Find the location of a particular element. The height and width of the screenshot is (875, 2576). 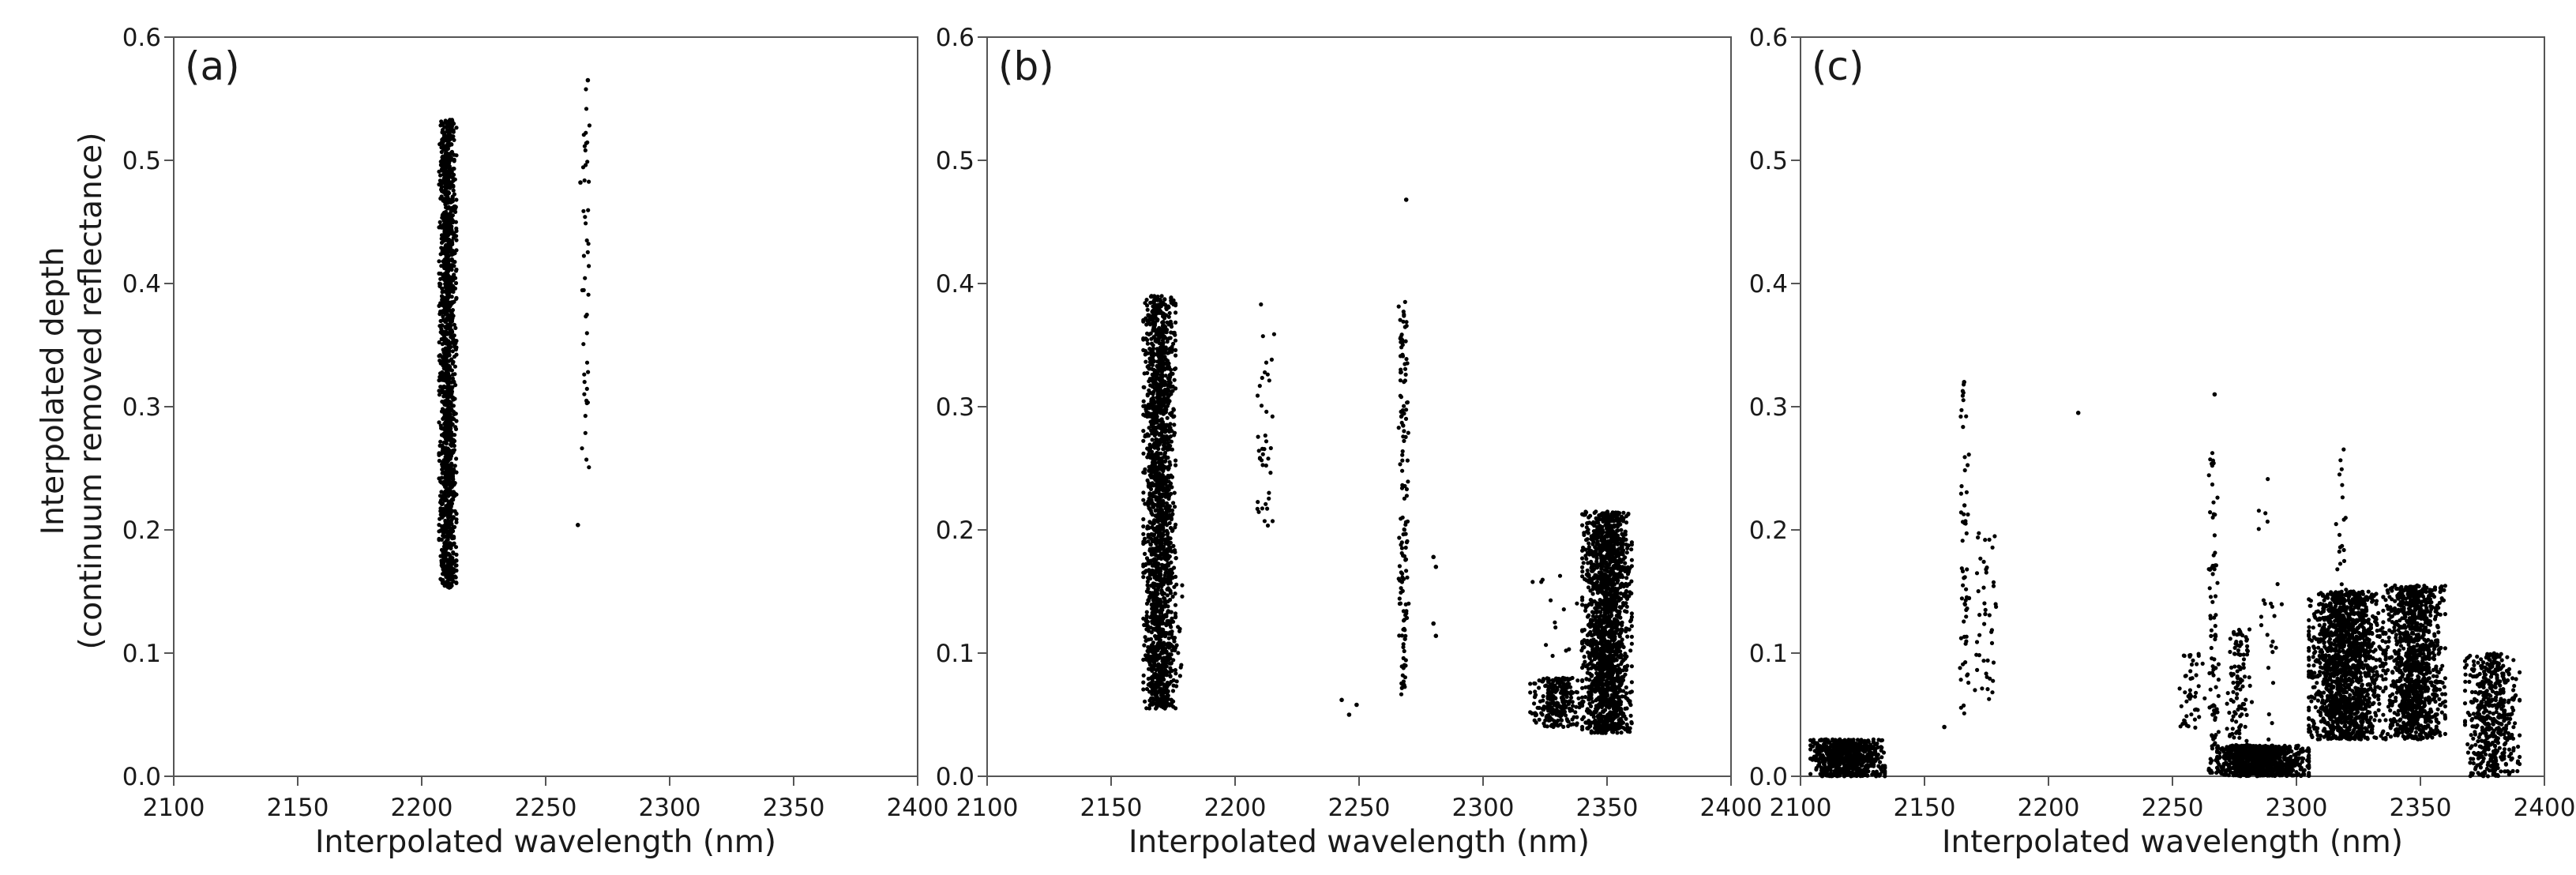

y-tick-label: 0.2 is located at coordinates (141, 530).